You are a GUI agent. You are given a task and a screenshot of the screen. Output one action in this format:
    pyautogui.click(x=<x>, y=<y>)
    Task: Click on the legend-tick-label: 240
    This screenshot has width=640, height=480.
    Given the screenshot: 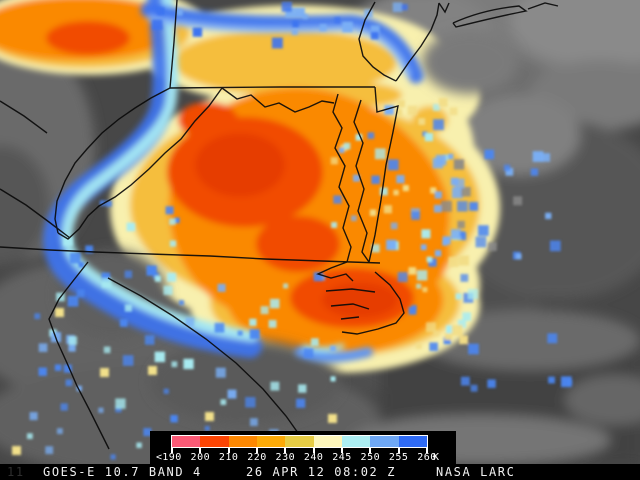 What is the action you would take?
    pyautogui.click(x=313, y=457)
    